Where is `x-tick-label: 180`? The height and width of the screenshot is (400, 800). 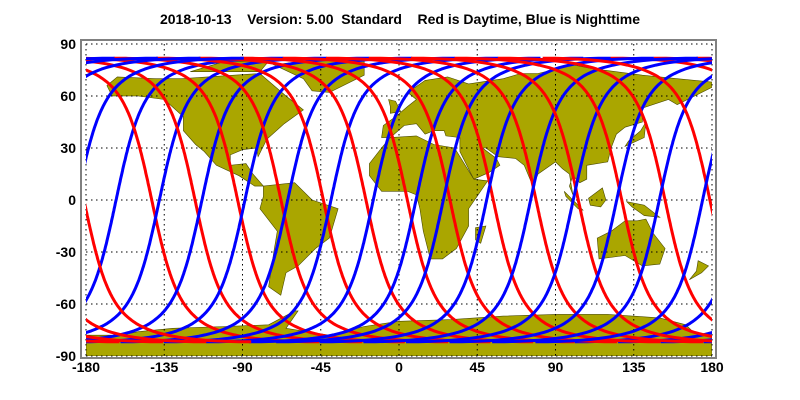
x-tick-label: 180 is located at coordinates (712, 367).